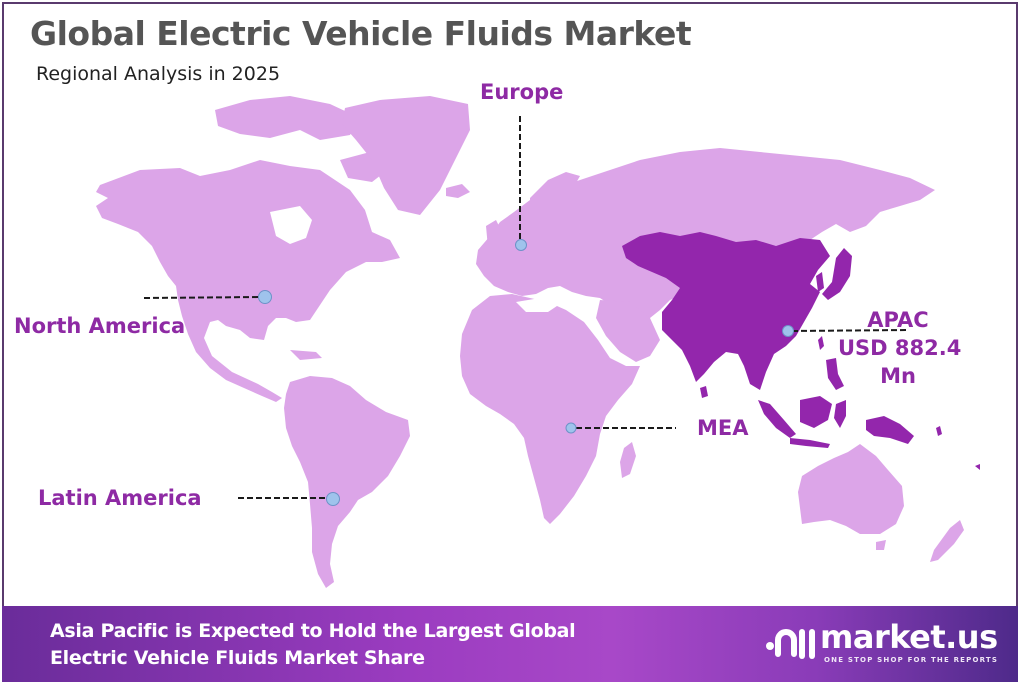  I want to click on apac-value: USD 882.4, so click(900, 348).